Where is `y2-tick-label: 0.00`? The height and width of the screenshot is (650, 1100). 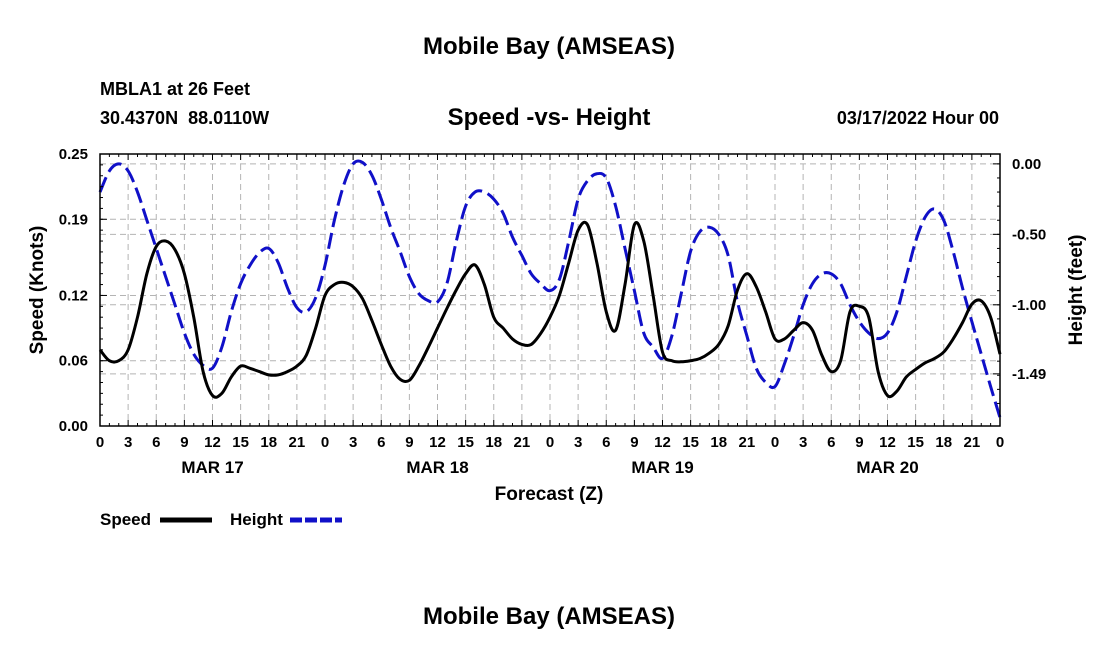
y2-tick-label: 0.00 is located at coordinates (1026, 164).